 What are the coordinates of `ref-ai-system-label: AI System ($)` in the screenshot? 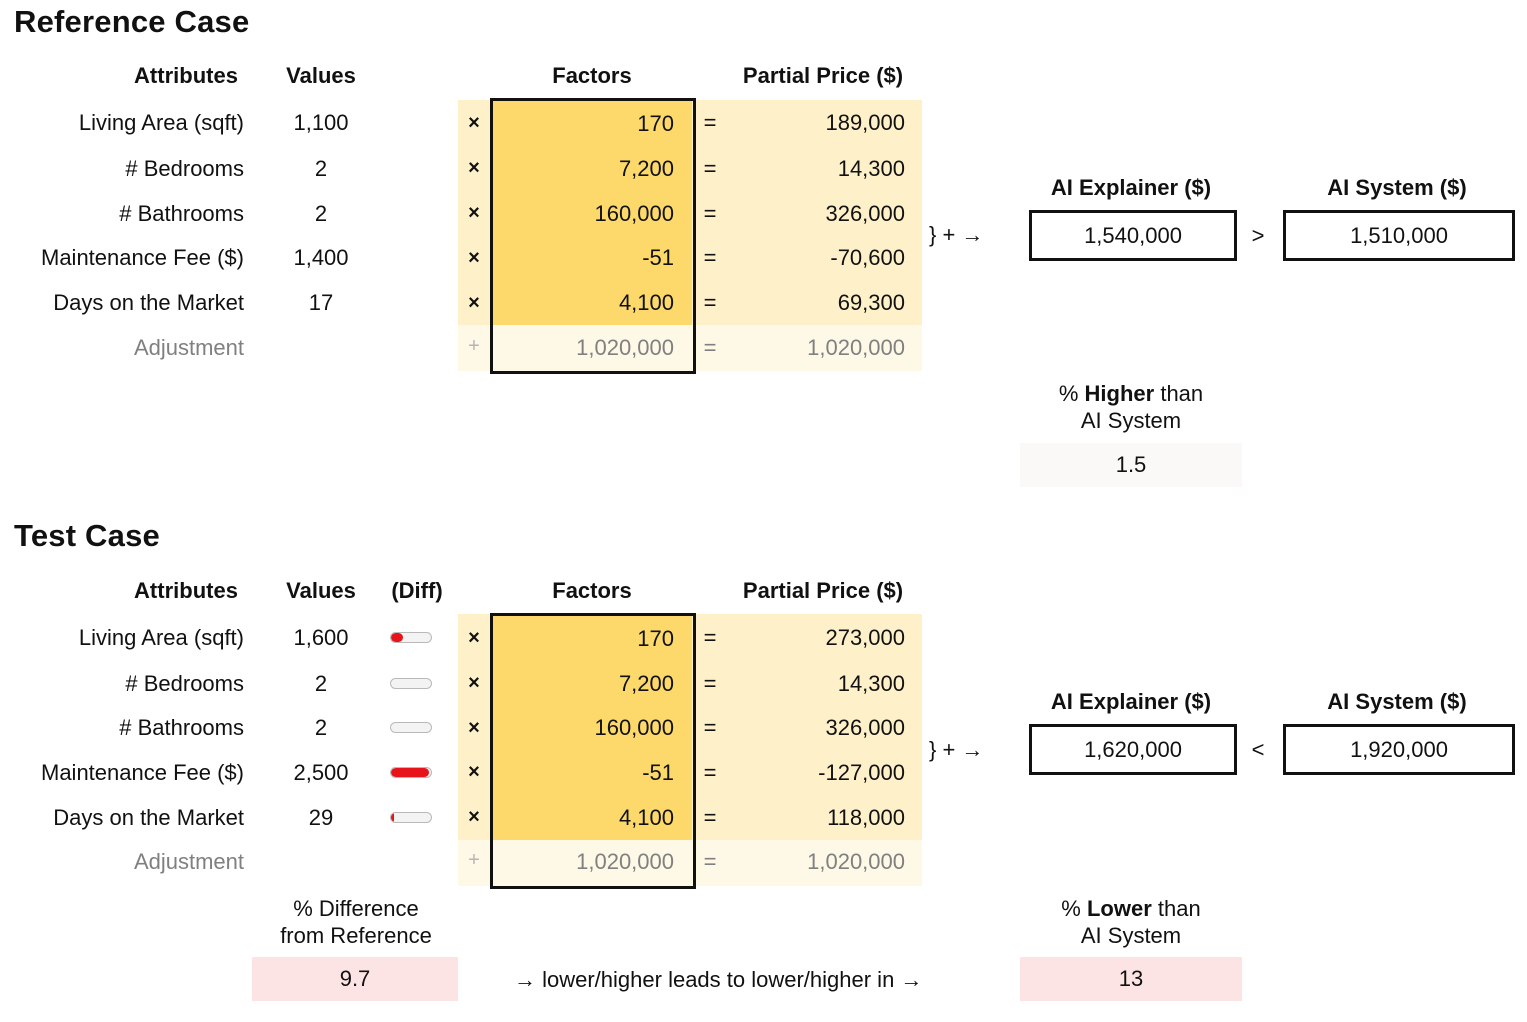 It's located at (1397, 187).